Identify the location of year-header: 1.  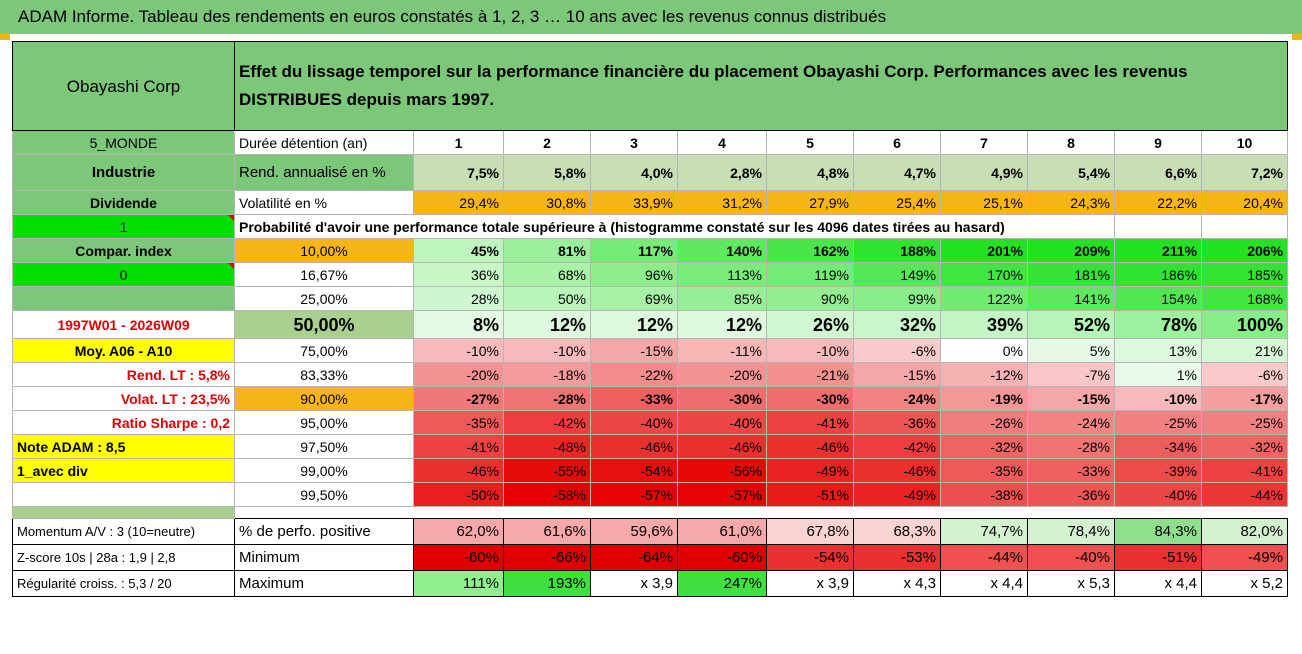
(458, 142).